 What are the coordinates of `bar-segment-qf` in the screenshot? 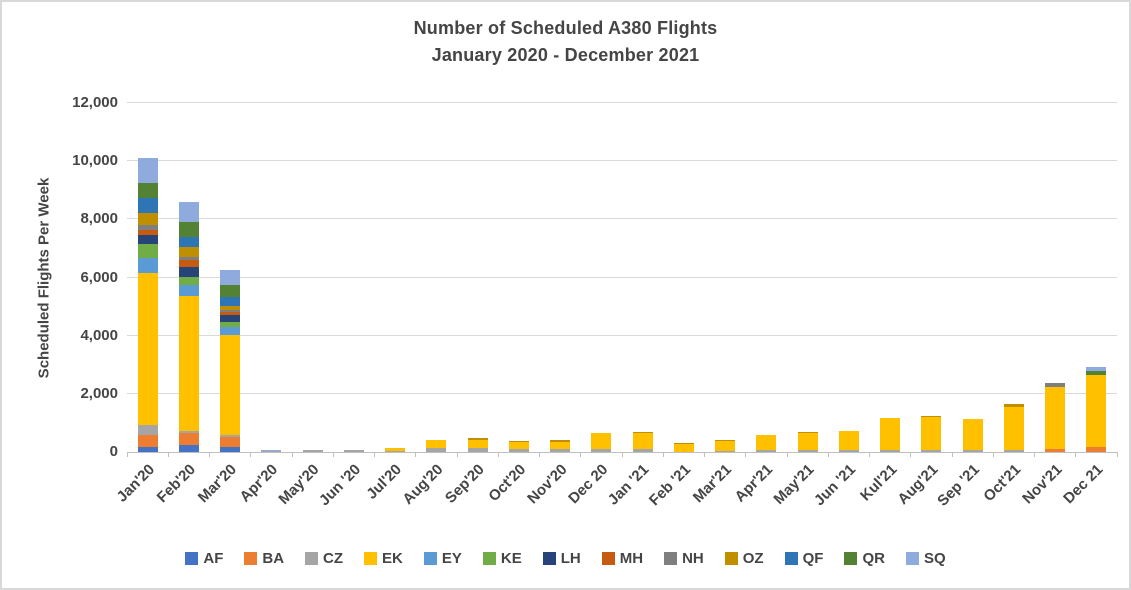 It's located at (188, 242).